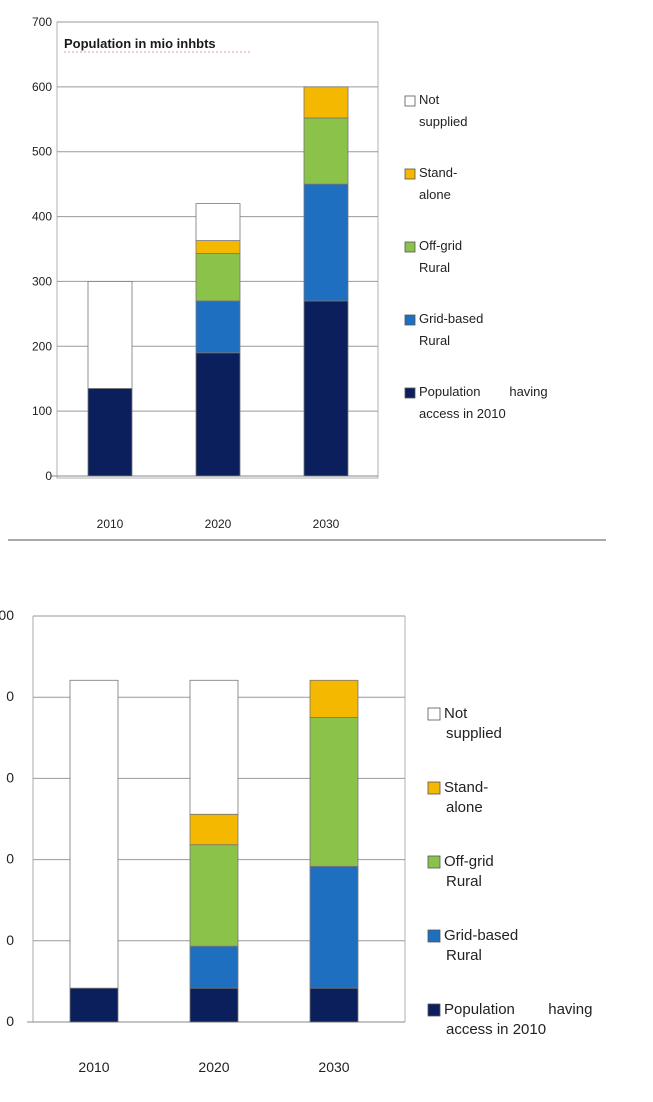  What do you see at coordinates (42, 87) in the screenshot?
I see `y-tick-label: 600` at bounding box center [42, 87].